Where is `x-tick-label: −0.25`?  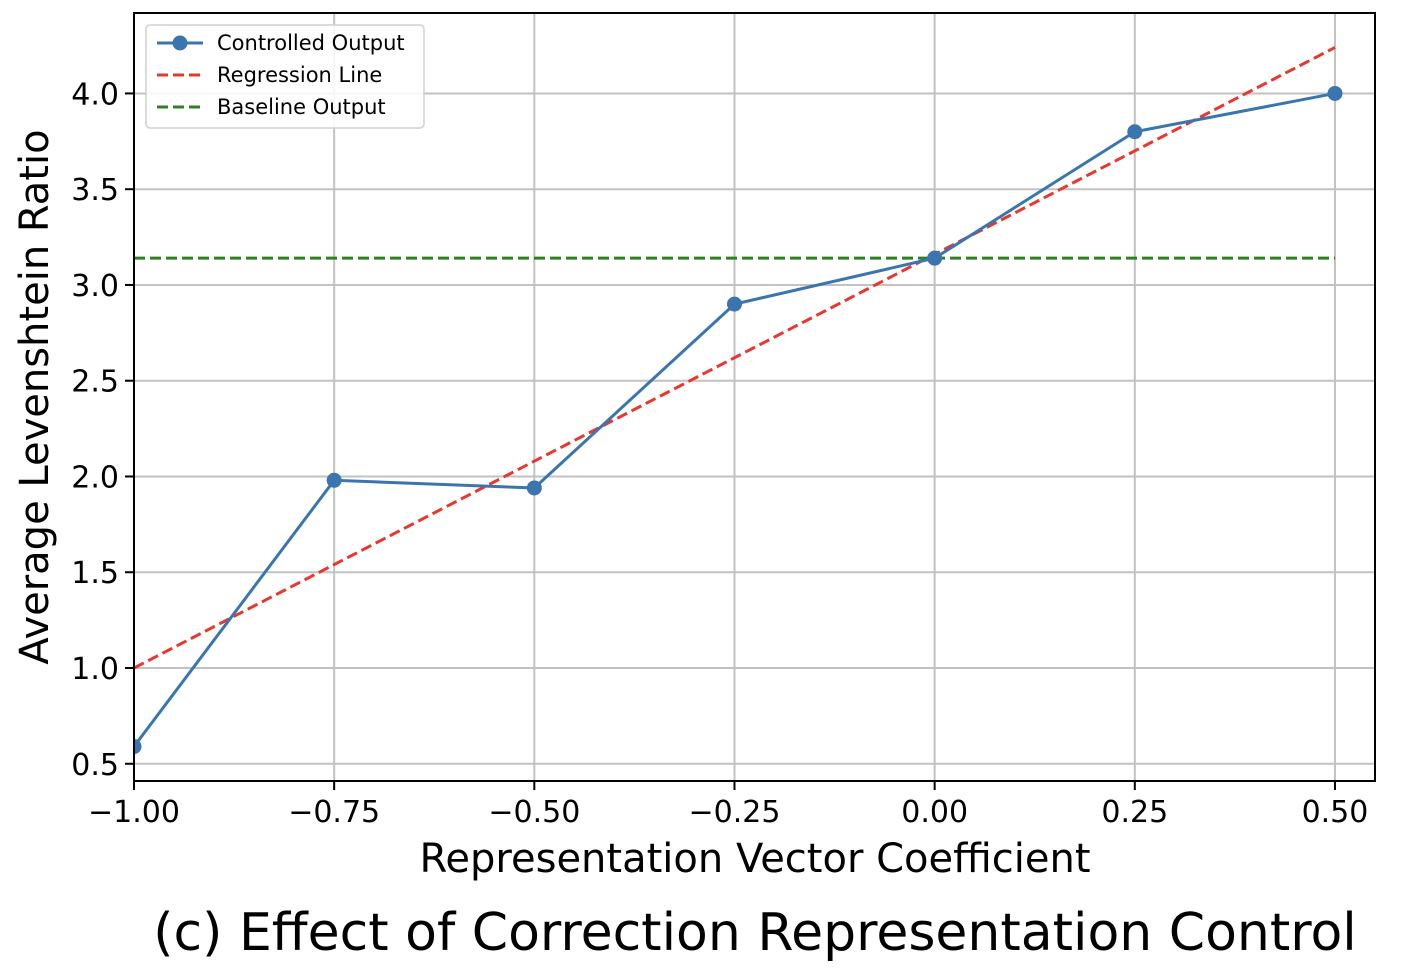 x-tick-label: −0.25 is located at coordinates (735, 812).